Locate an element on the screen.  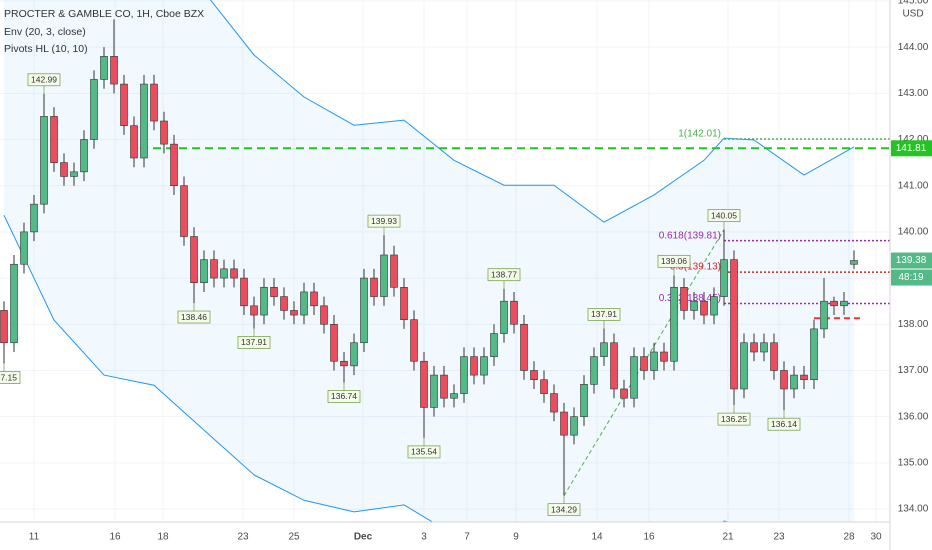
y-tick-label: 145.00 is located at coordinates (913, 3).